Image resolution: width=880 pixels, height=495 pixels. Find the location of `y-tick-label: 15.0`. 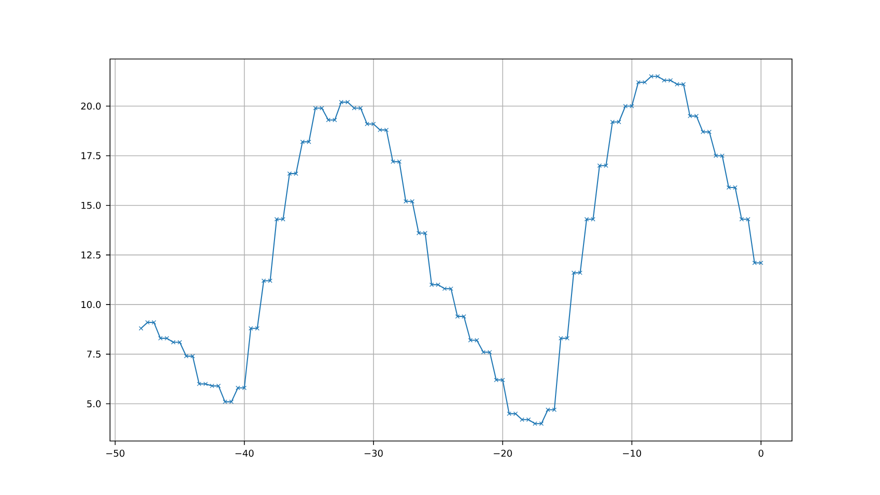

y-tick-label: 15.0 is located at coordinates (91, 205).